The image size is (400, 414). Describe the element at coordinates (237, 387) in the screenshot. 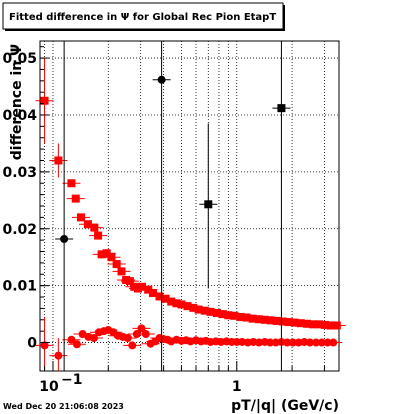

I see `x-tick-label: 1` at that location.